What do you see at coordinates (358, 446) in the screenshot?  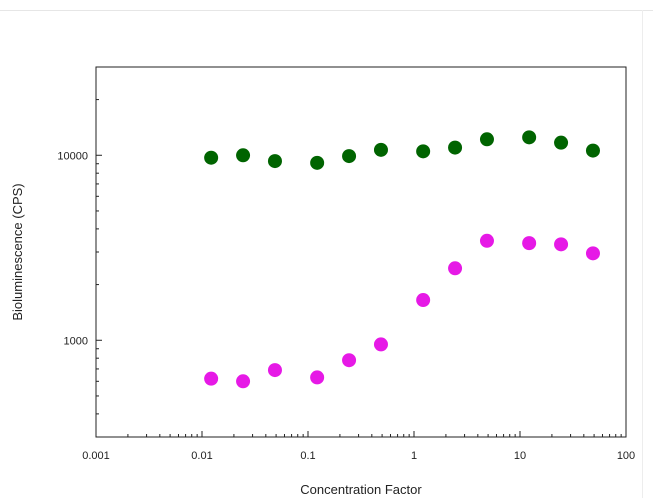 I see `x-axis: 0.001 0.01 0.1 1 10 100` at bounding box center [358, 446].